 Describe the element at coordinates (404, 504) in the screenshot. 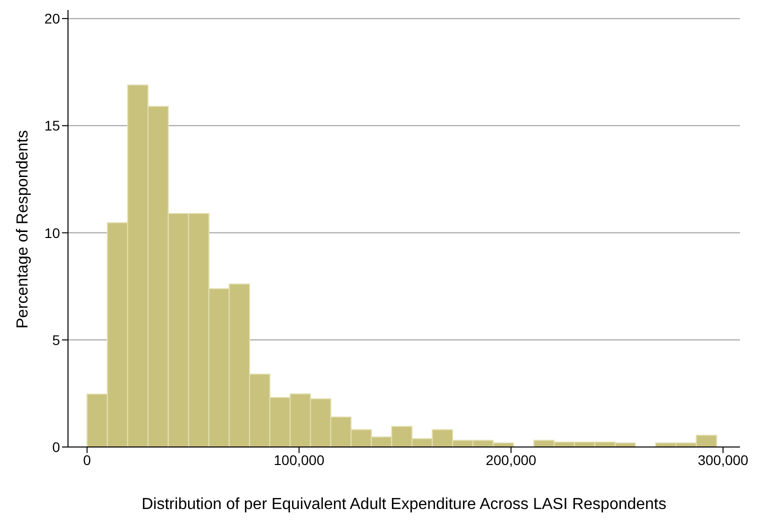

I see `x-axis-title: Distribution of per Equivalent Adult Expenditure Across LASI Respondents` at that location.